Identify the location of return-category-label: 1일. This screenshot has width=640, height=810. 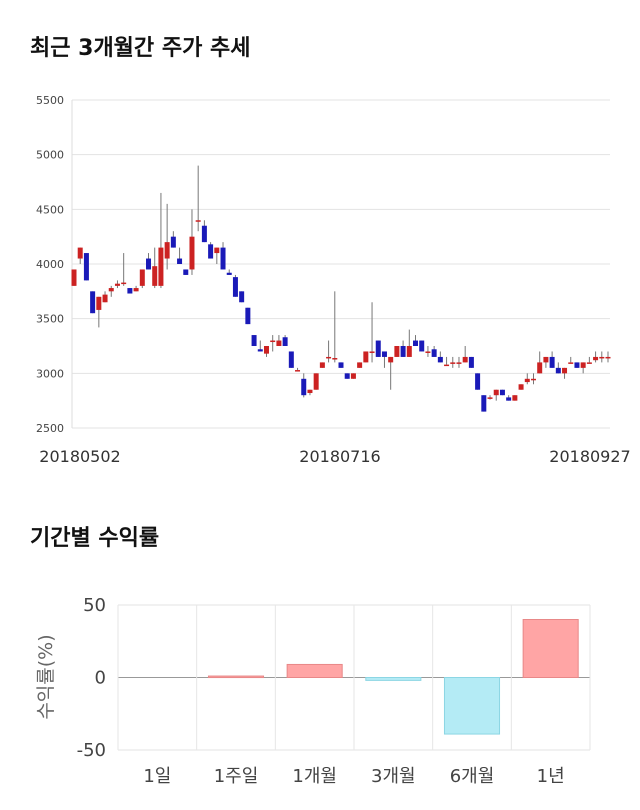
(157, 776).